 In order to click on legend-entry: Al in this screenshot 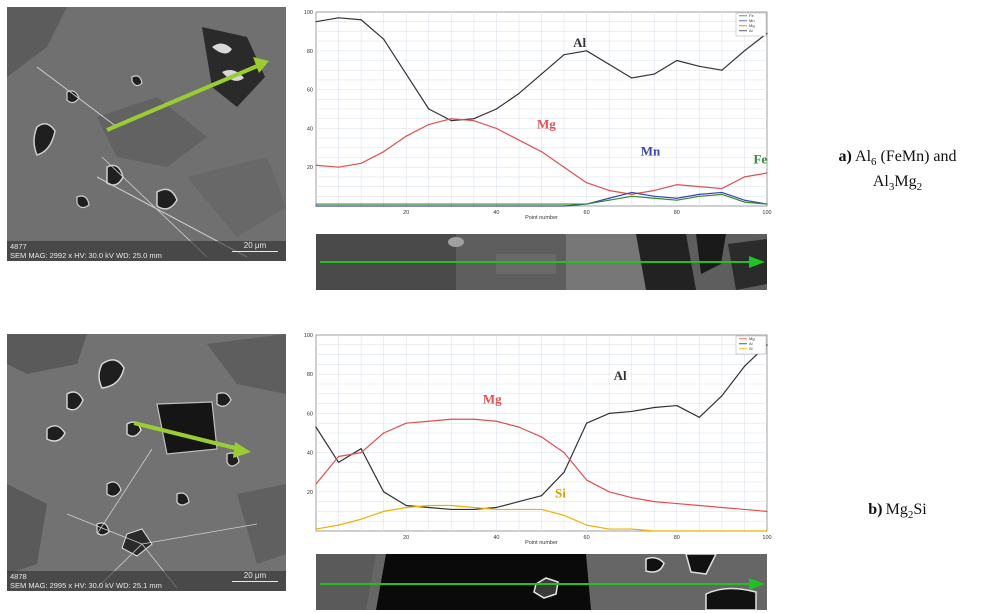, I will do `click(751, 343)`.